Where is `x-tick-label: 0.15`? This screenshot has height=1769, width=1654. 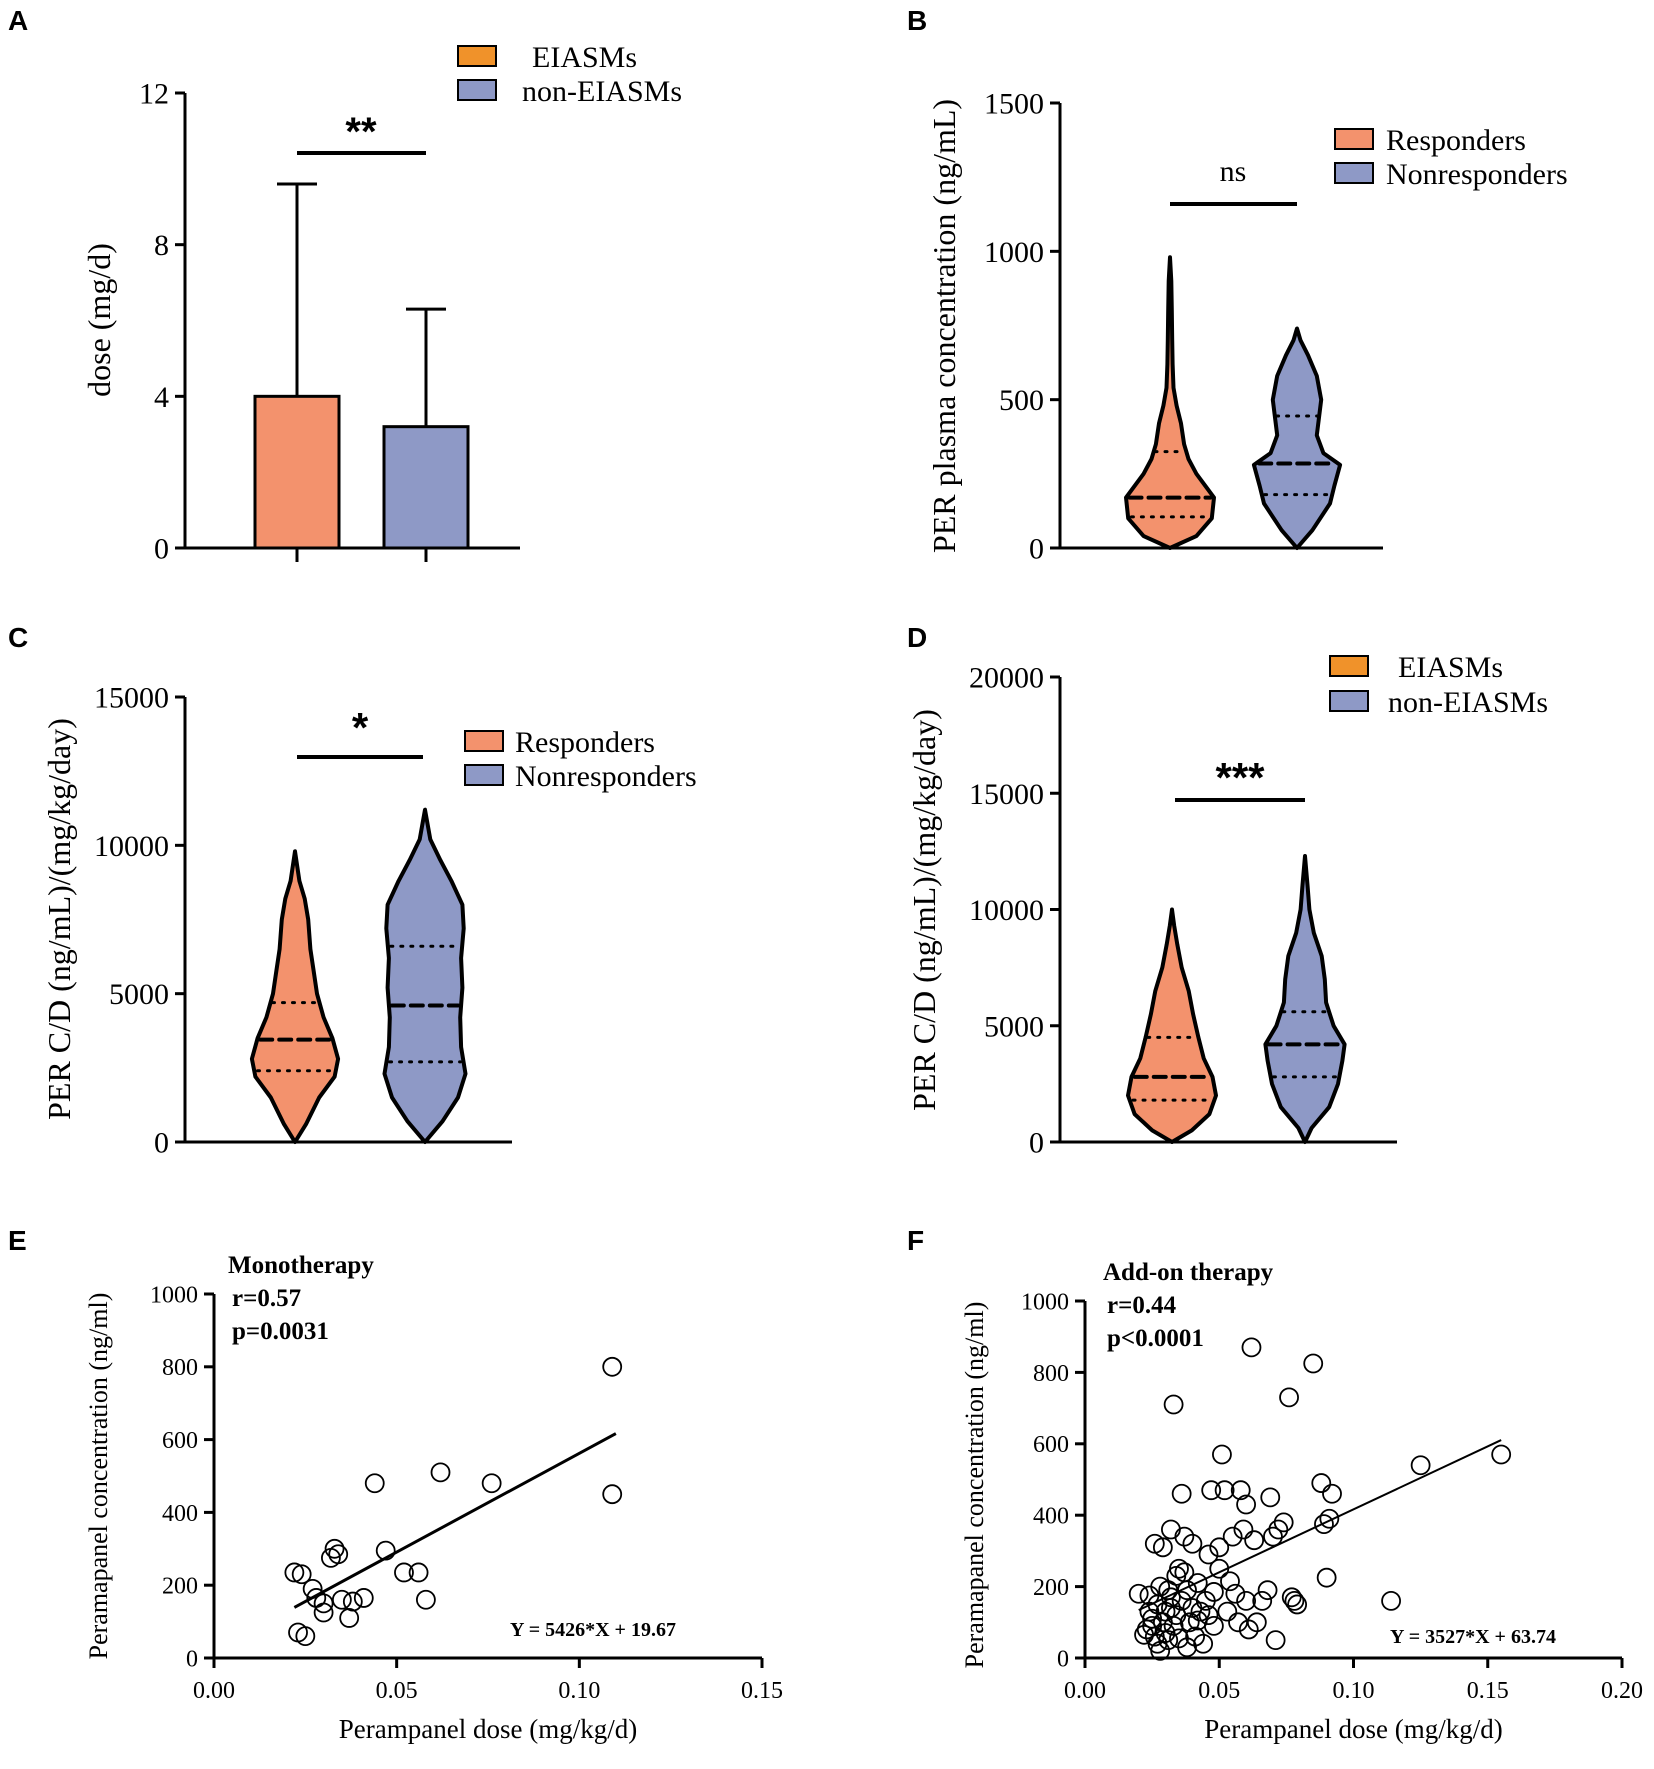 x-tick-label: 0.15 is located at coordinates (1488, 1691).